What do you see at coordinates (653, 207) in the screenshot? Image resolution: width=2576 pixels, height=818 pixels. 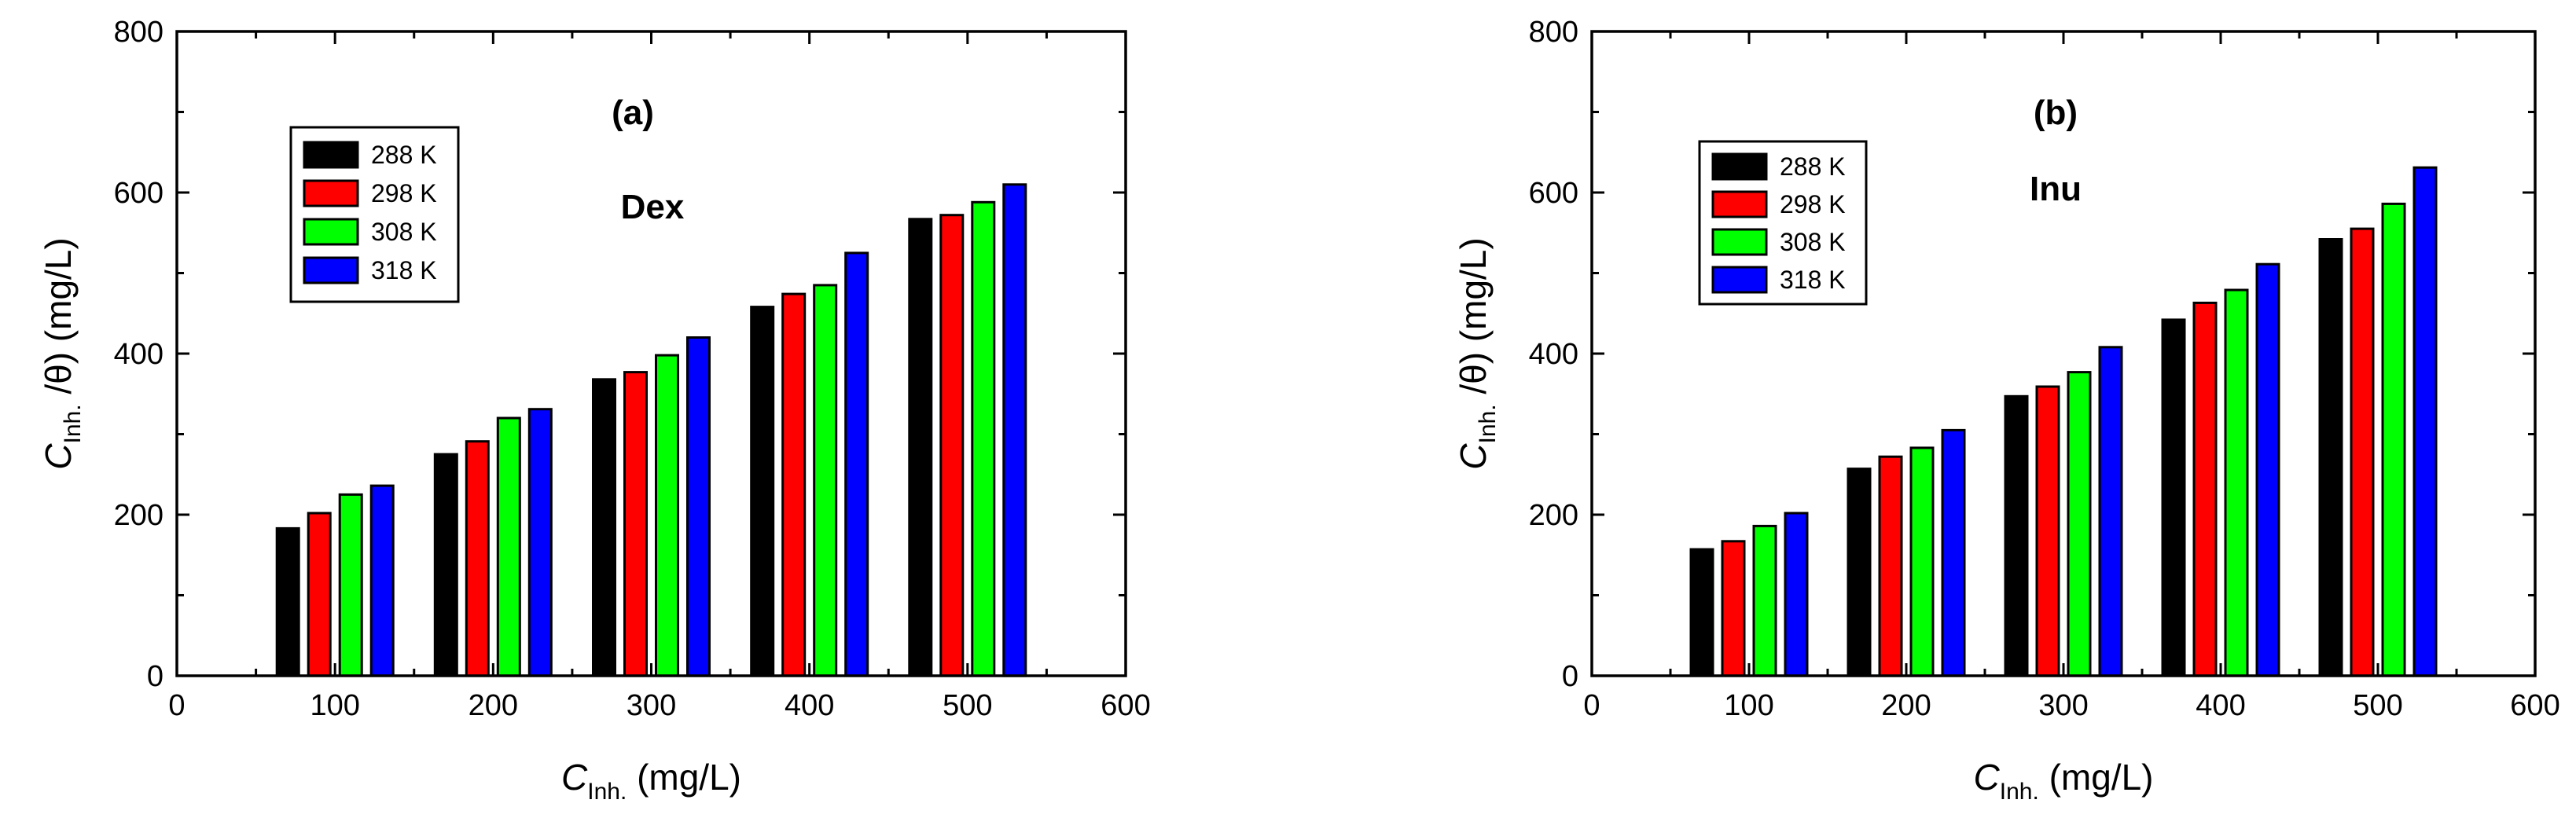 I see `panel-annotation: Dex` at bounding box center [653, 207].